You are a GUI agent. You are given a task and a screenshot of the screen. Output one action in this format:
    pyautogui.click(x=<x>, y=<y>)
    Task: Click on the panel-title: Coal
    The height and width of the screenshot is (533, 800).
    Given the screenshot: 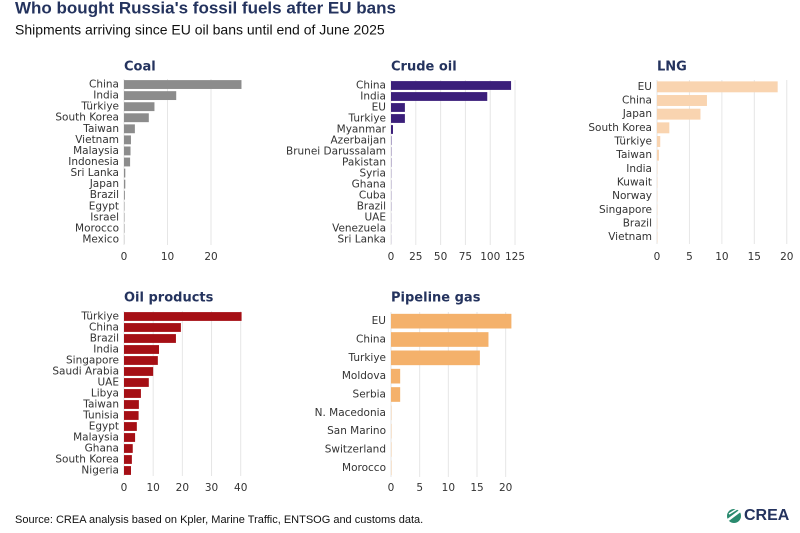 What is the action you would take?
    pyautogui.click(x=140, y=67)
    